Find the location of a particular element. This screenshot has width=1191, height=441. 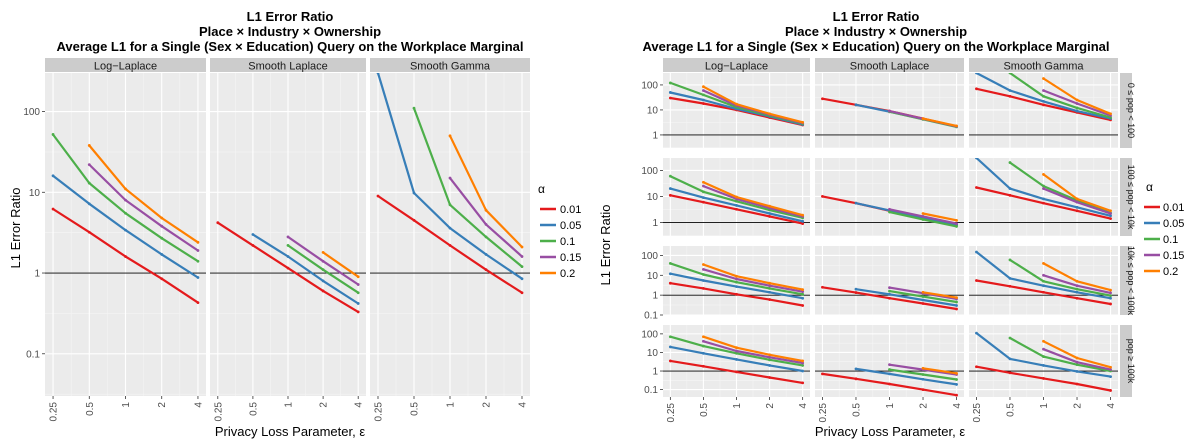

right-r3-c1-point-0.1 is located at coordinates (769, 288).